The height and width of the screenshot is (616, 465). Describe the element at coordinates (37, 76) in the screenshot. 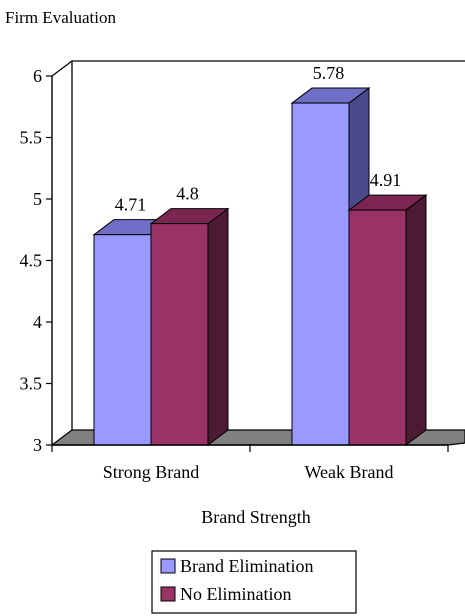

I see `y-tick-label: 6` at that location.